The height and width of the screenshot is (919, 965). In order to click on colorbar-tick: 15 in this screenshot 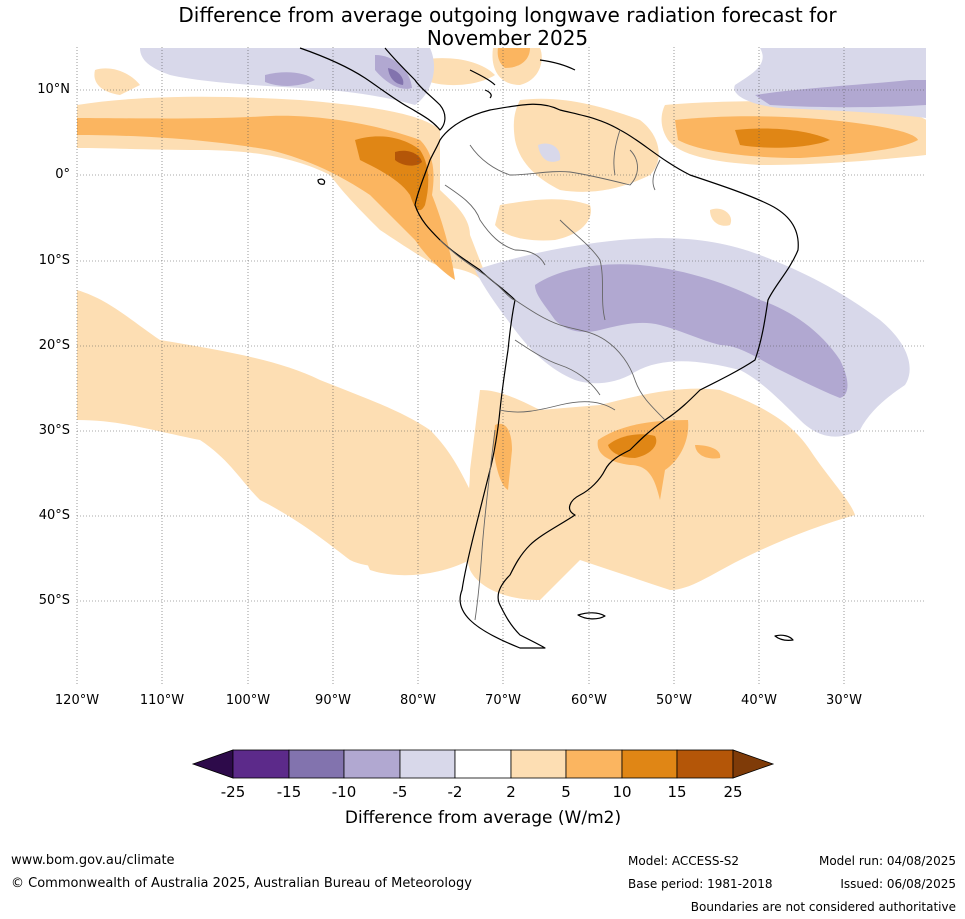, I will do `click(677, 792)`.